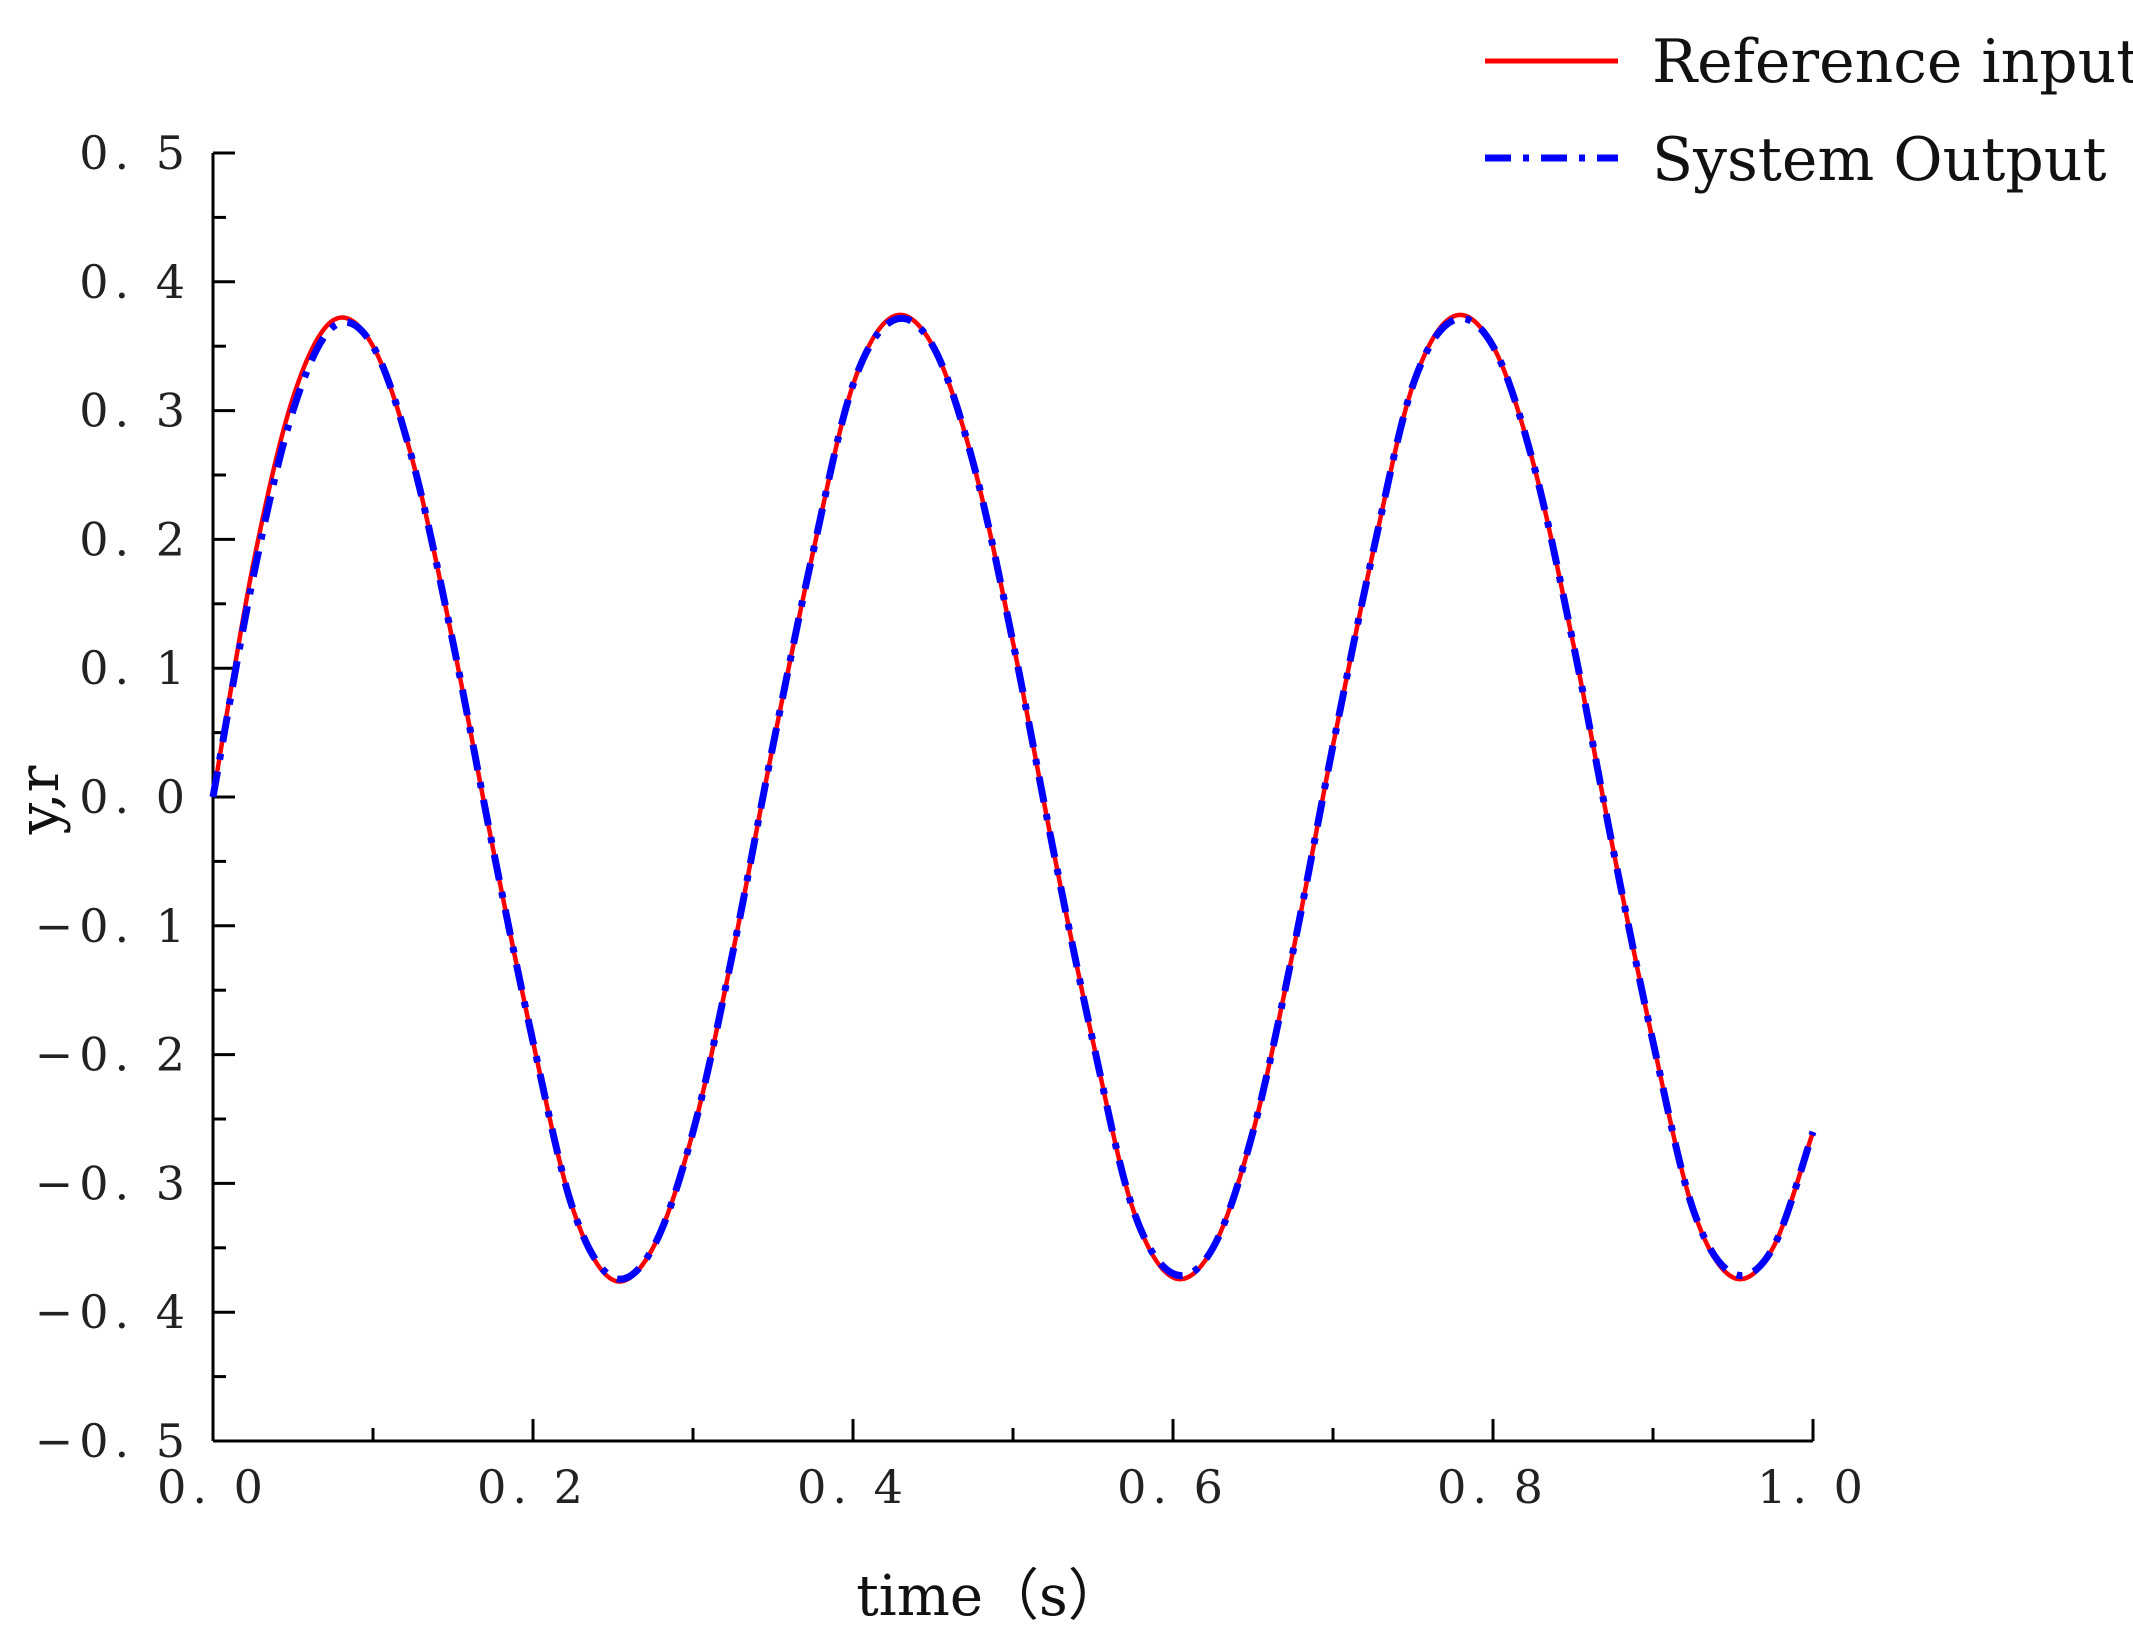  Describe the element at coordinates (135, 153) in the screenshot. I see `y-tick-label: 0. 5` at that location.